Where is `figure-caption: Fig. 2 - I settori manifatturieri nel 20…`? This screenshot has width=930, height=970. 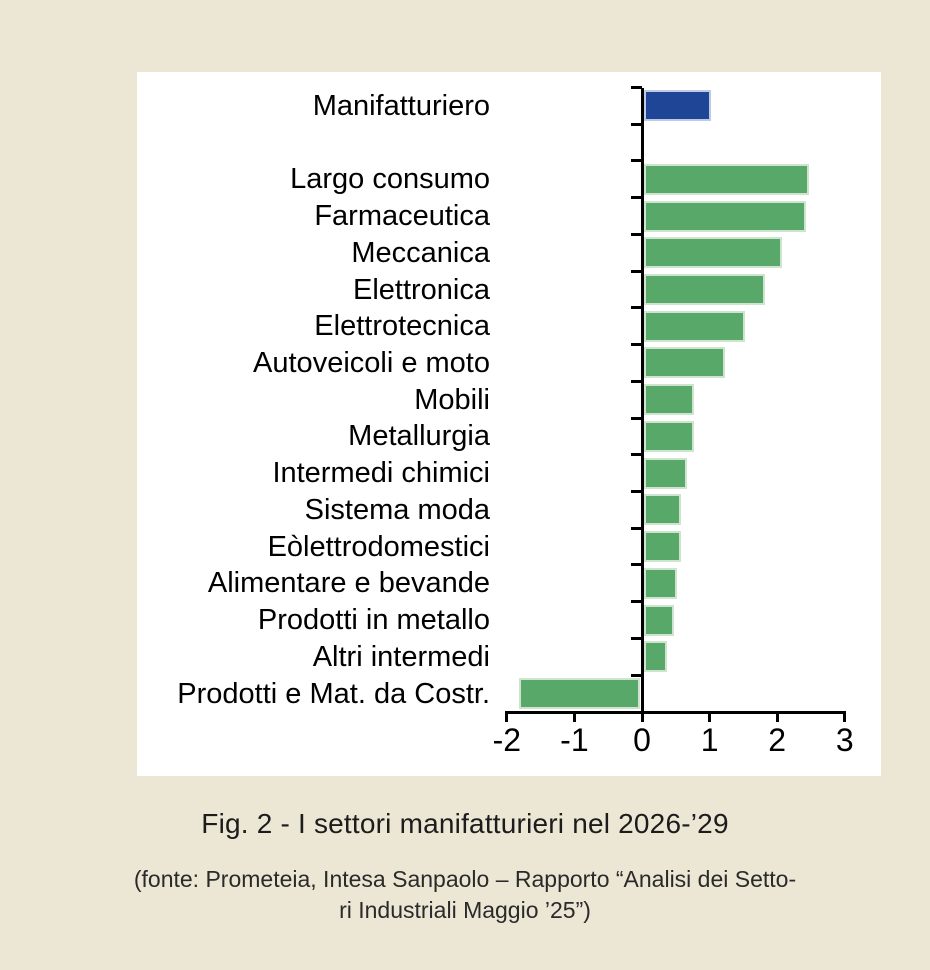 figure-caption: Fig. 2 - I settori manifatturieri nel 20… is located at coordinates (465, 823).